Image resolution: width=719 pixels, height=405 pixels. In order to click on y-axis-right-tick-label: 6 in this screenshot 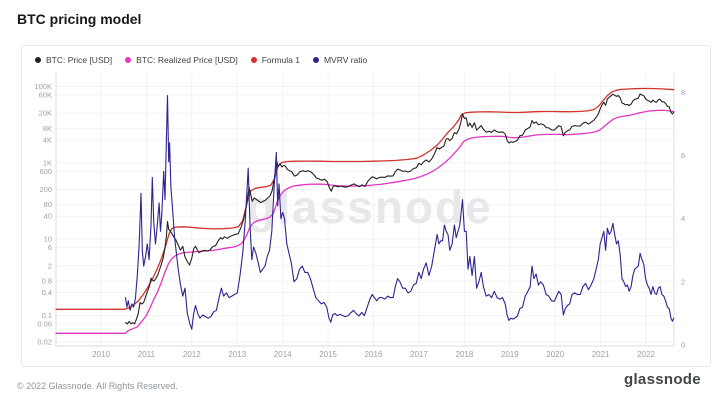, I will do `click(683, 155)`.